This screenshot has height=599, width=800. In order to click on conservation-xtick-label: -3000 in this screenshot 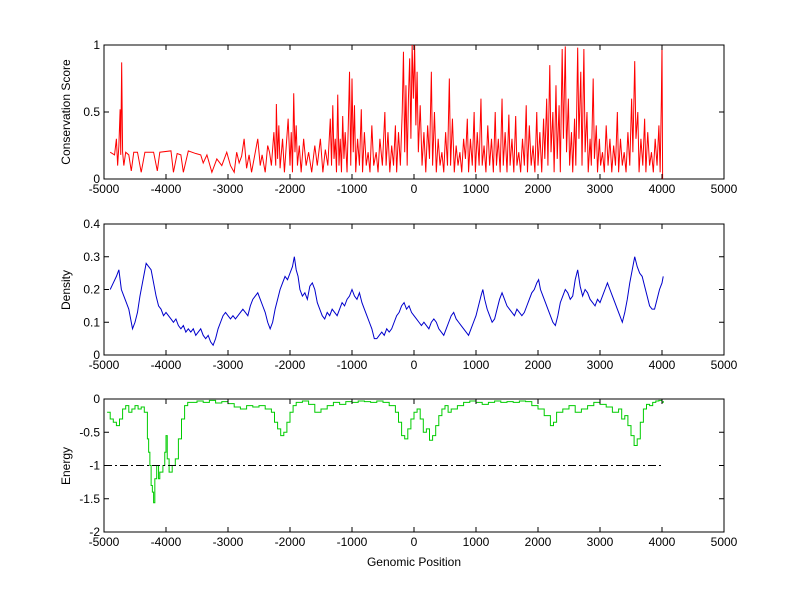, I will do `click(228, 189)`.